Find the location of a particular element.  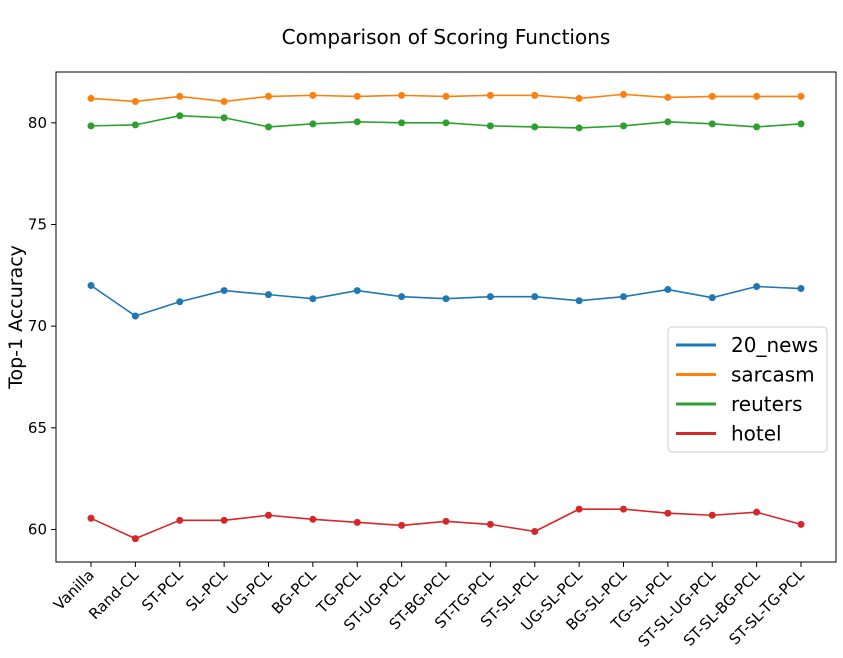

series-sarcasm is located at coordinates (446, 97).